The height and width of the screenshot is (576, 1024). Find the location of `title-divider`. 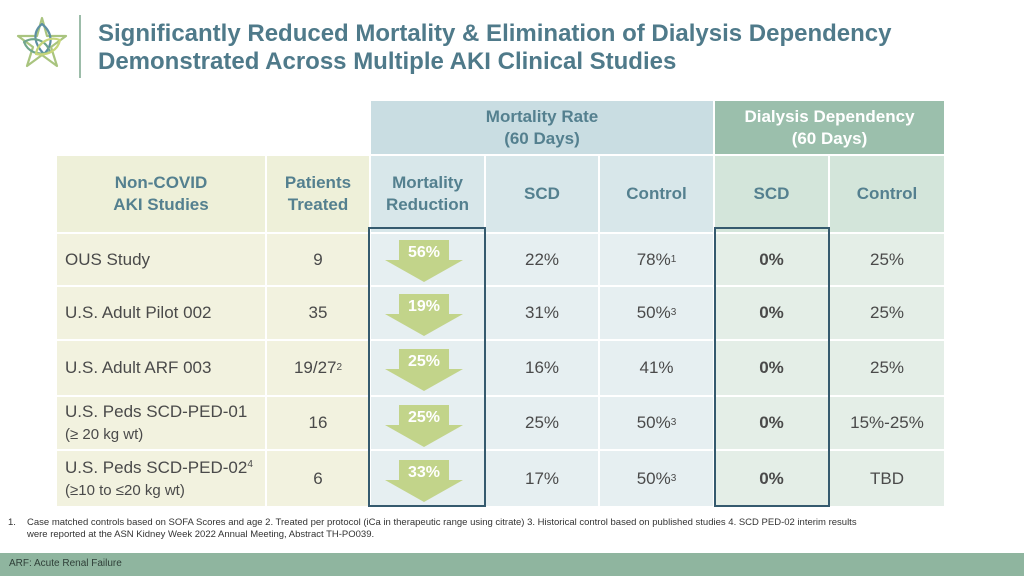

title-divider is located at coordinates (80, 46).